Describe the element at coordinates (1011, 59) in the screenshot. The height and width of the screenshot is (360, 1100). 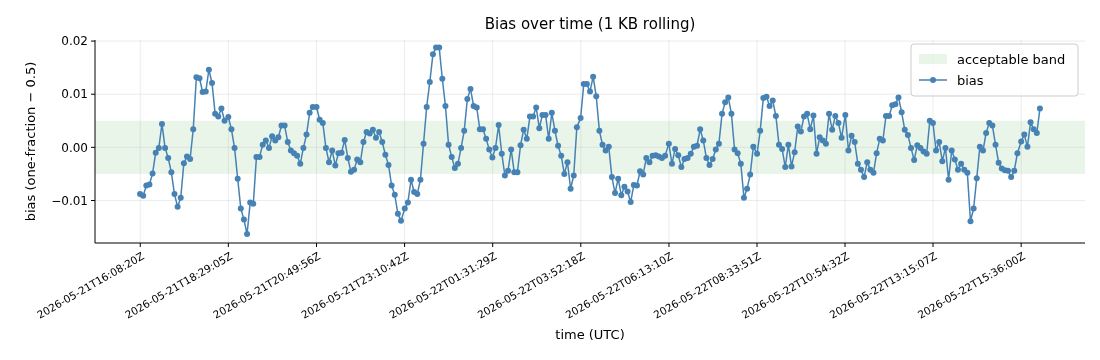
I see `legend-label: acceptable band` at that location.